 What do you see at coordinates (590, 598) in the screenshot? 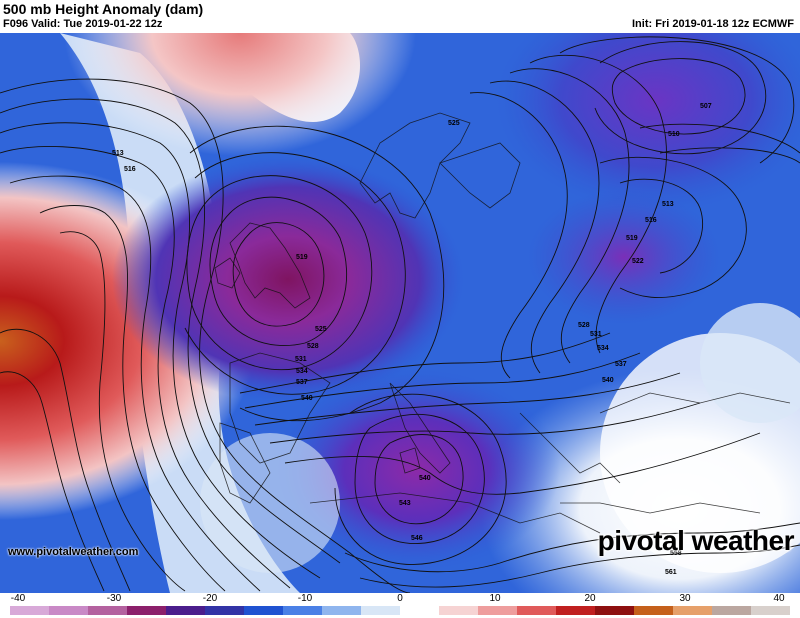
I see `colorbar-tick: 20` at bounding box center [590, 598].